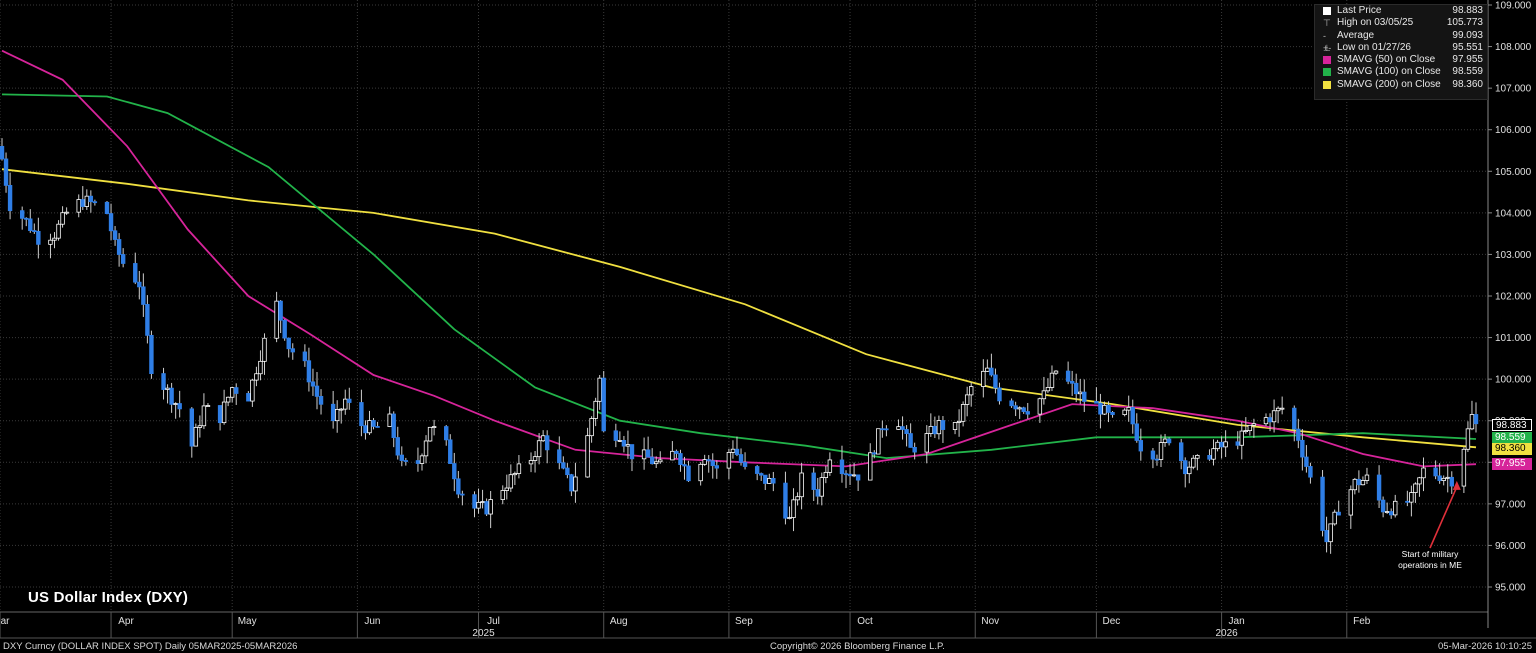 The height and width of the screenshot is (653, 1536). Describe the element at coordinates (1443, 517) in the screenshot. I see `annotation-arrow-line` at that location.